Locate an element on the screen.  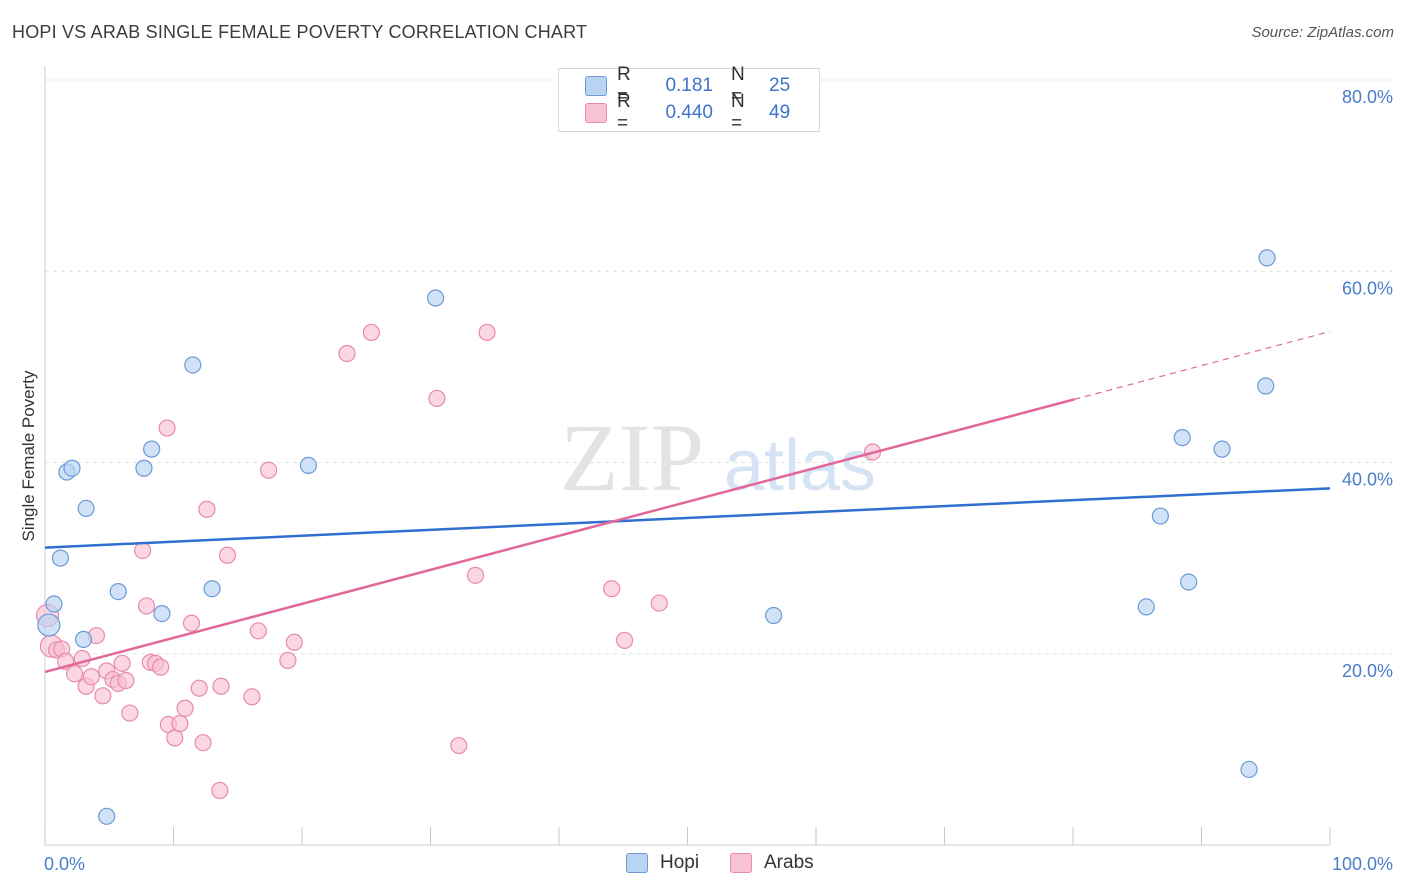
legend-label-arabs: Arabs is located at coordinates (789, 862).